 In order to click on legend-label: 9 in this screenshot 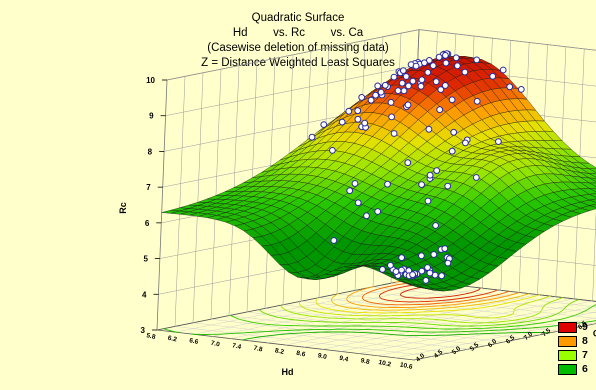, I will do `click(585, 327)`.